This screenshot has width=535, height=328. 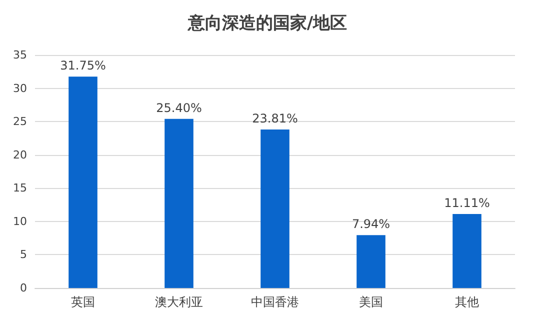 I want to click on y-tick-label: 35, so click(x=20, y=55).